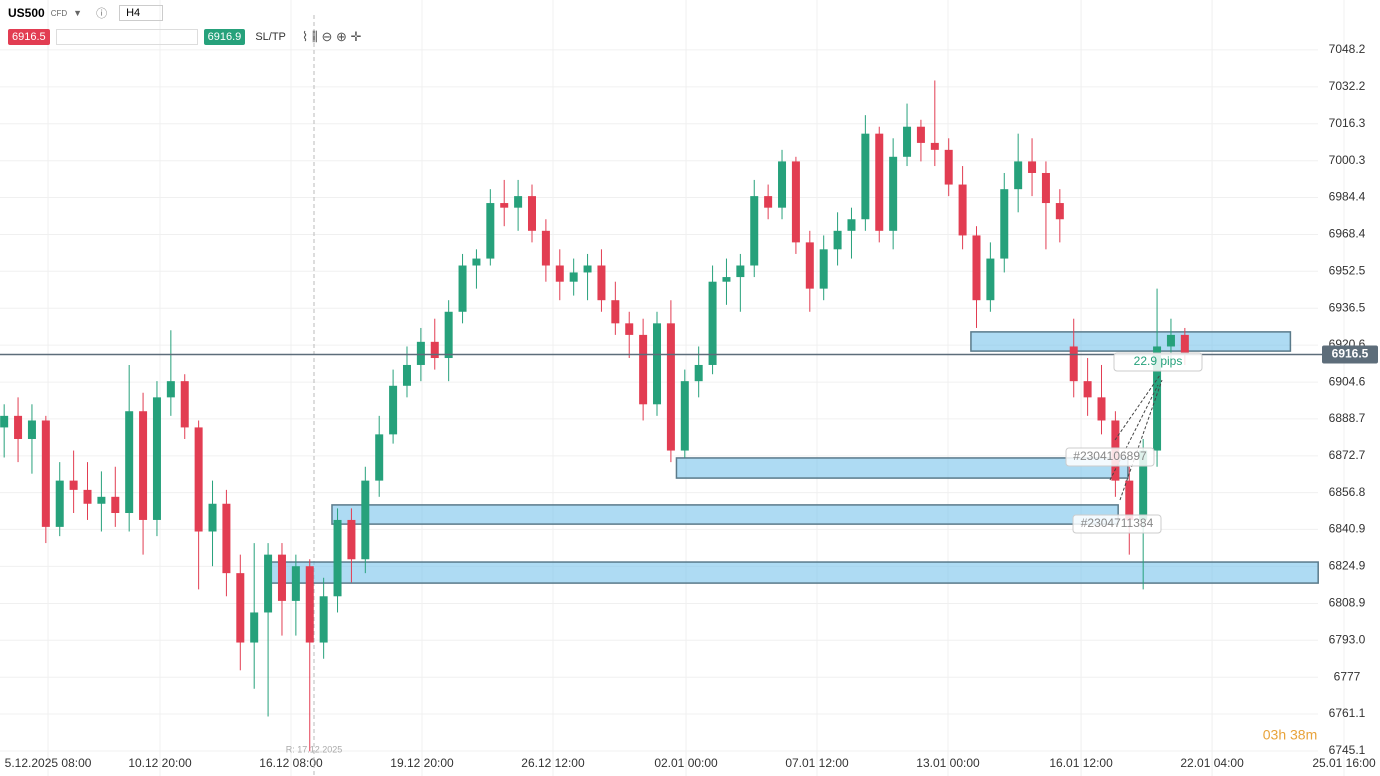 This screenshot has height=776, width=1380. Describe the element at coordinates (102, 14) in the screenshot. I see `info-icon: ⓘ` at that location.